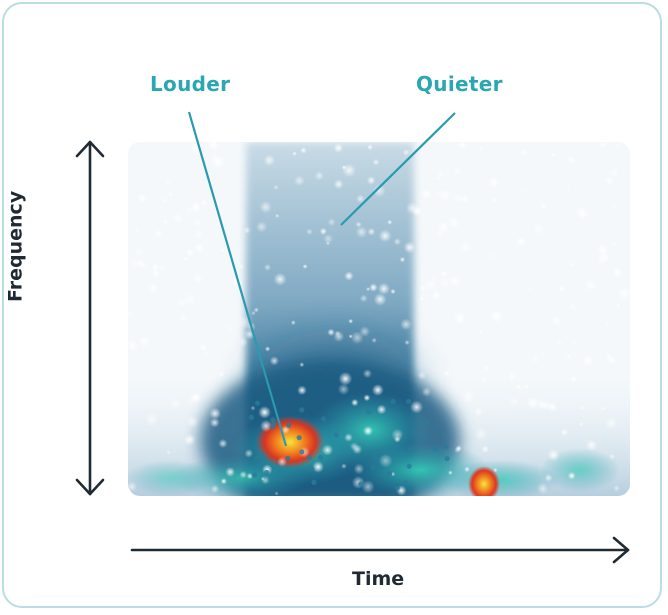  I want to click on quieter-label: Quieter, so click(459, 84).